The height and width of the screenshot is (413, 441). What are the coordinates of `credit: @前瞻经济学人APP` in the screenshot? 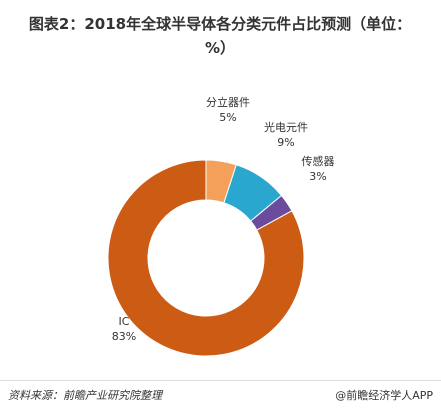 It's located at (384, 395).